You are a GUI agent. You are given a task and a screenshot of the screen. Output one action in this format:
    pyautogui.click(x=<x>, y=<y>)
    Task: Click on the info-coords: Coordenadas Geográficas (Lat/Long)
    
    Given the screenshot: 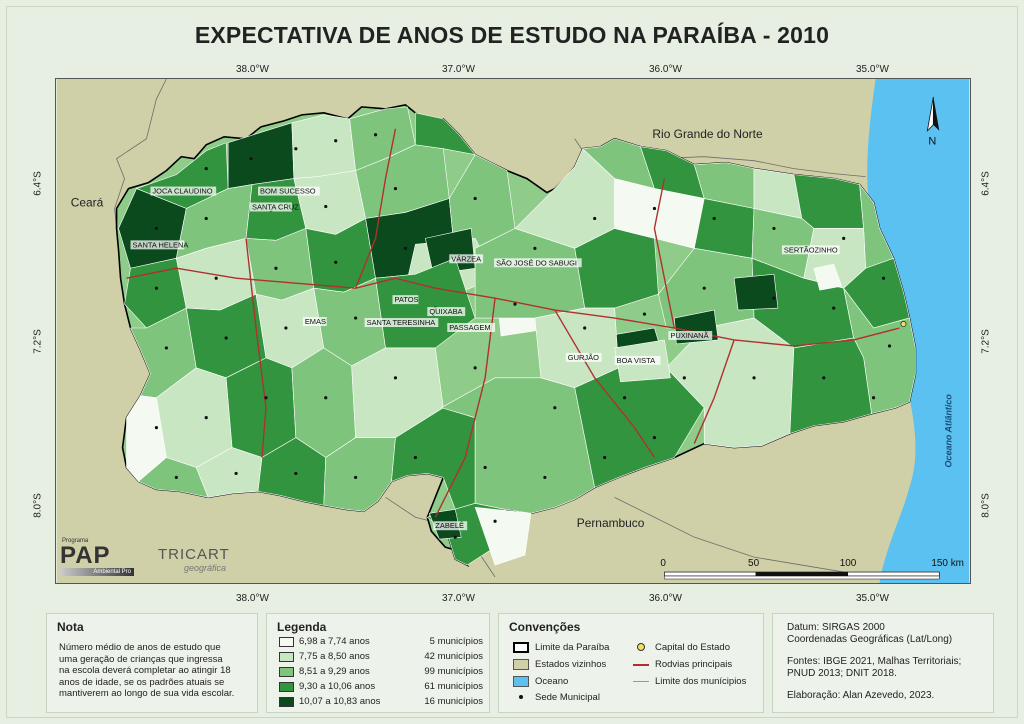 What is the action you would take?
    pyautogui.click(x=870, y=639)
    